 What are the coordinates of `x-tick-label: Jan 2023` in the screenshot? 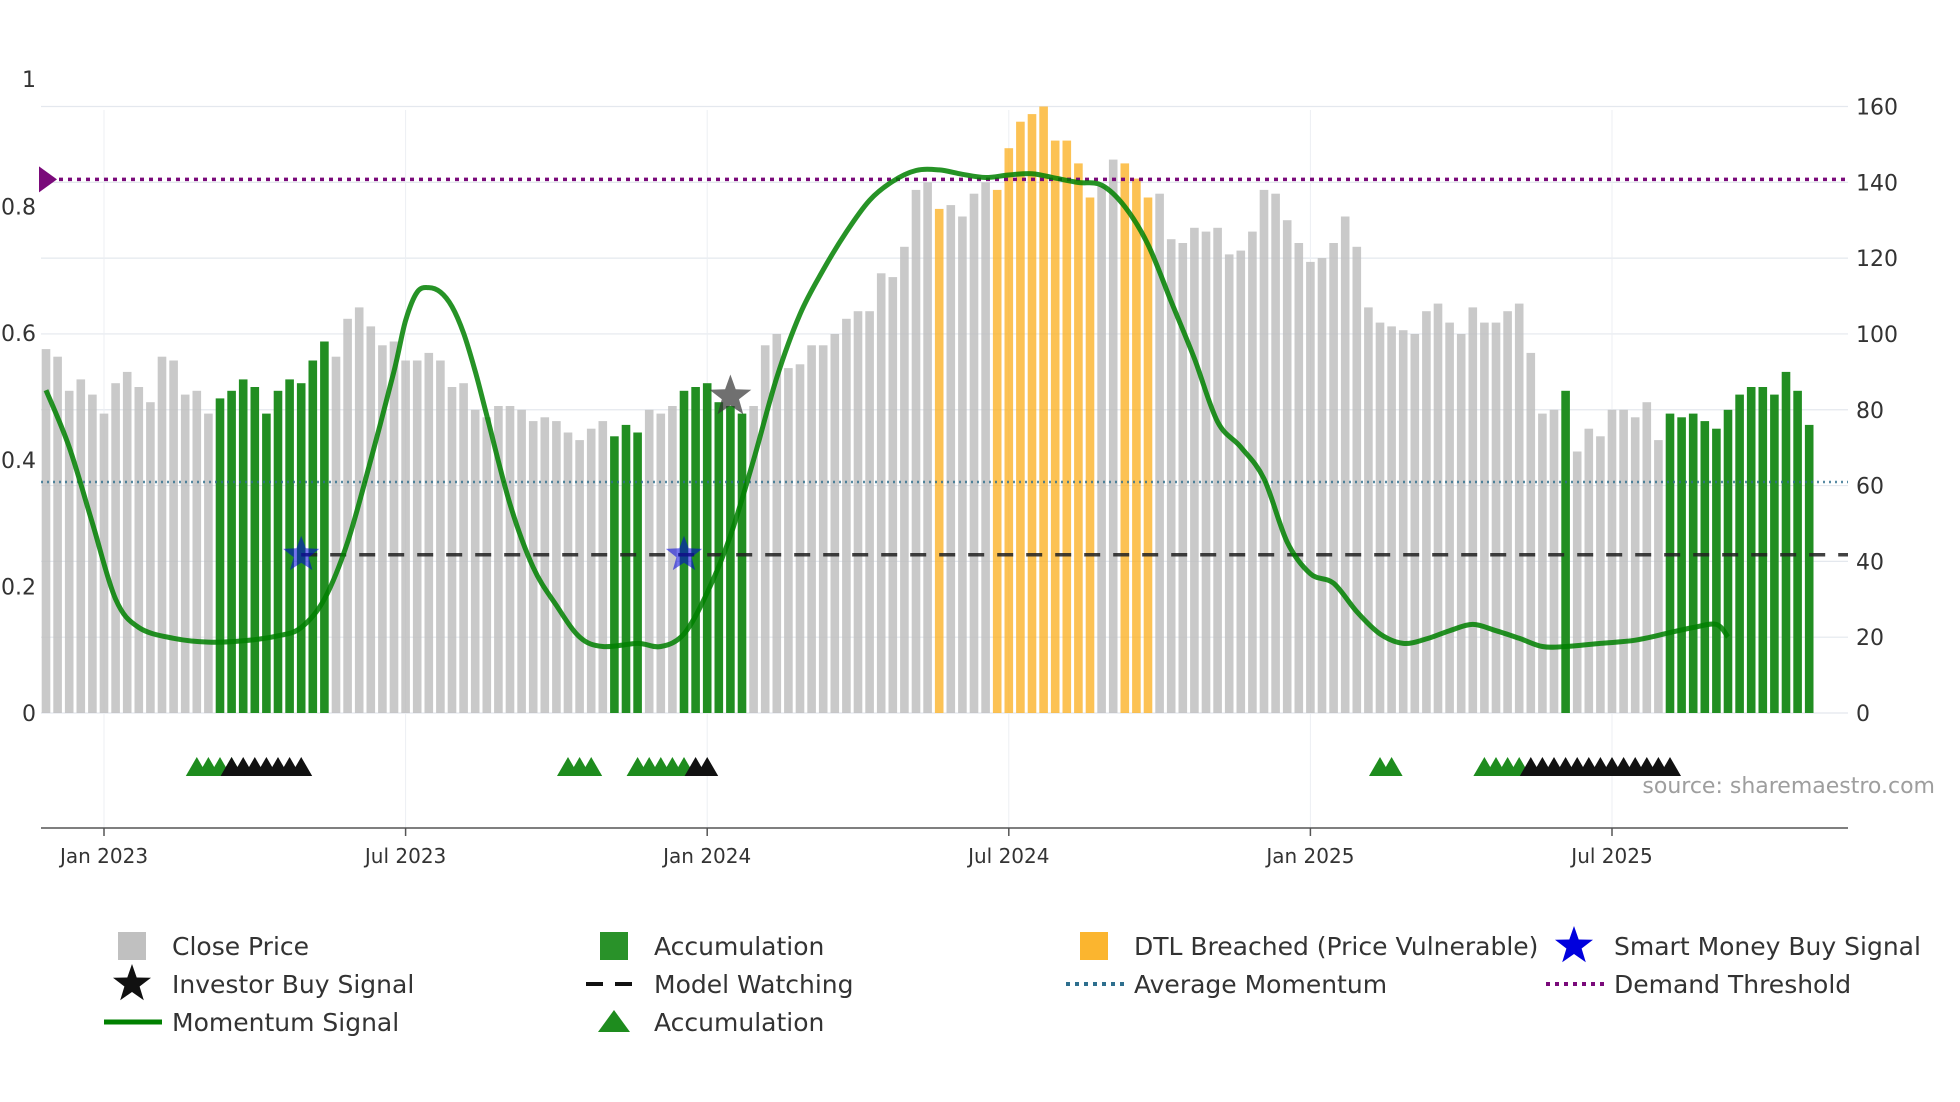 It's located at (103, 856).